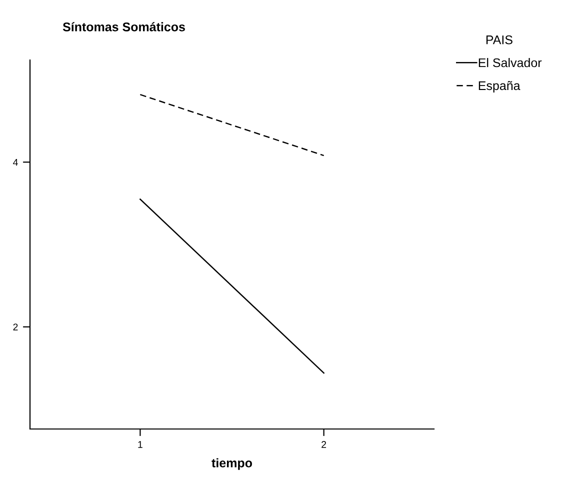 This screenshot has height=477, width=571. I want to click on legend-label: España, so click(499, 86).